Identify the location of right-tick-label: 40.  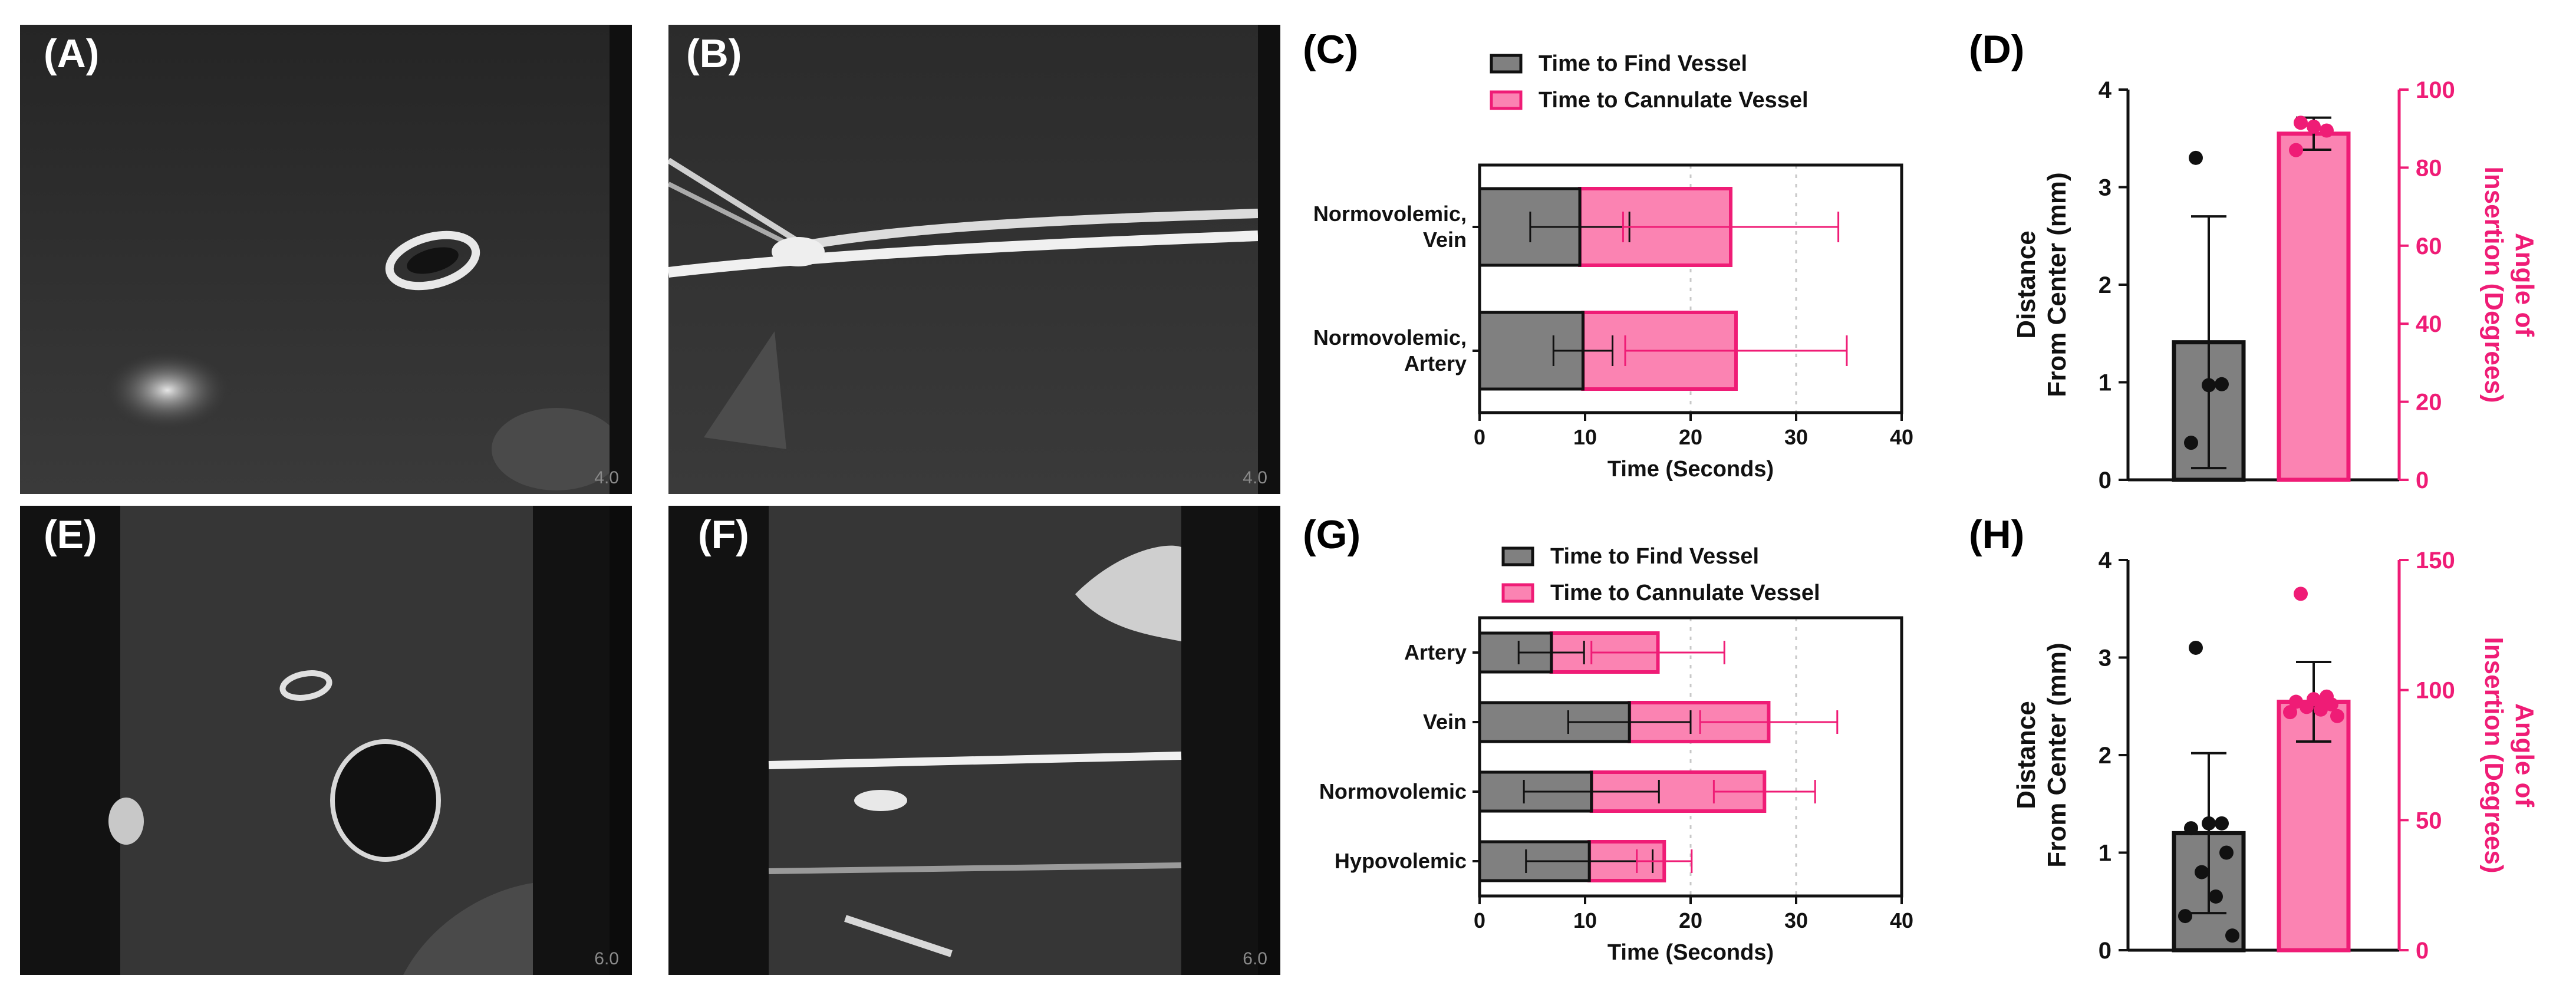
(2429, 324).